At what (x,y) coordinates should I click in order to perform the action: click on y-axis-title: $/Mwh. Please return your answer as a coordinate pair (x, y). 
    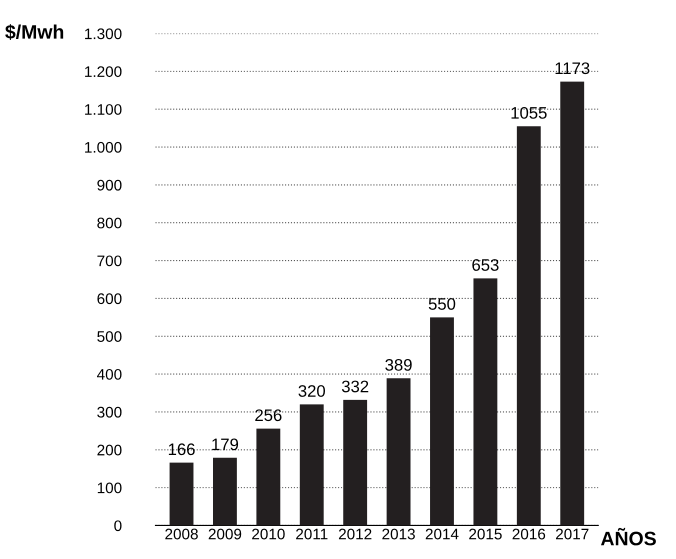
    Looking at the image, I should click on (34, 32).